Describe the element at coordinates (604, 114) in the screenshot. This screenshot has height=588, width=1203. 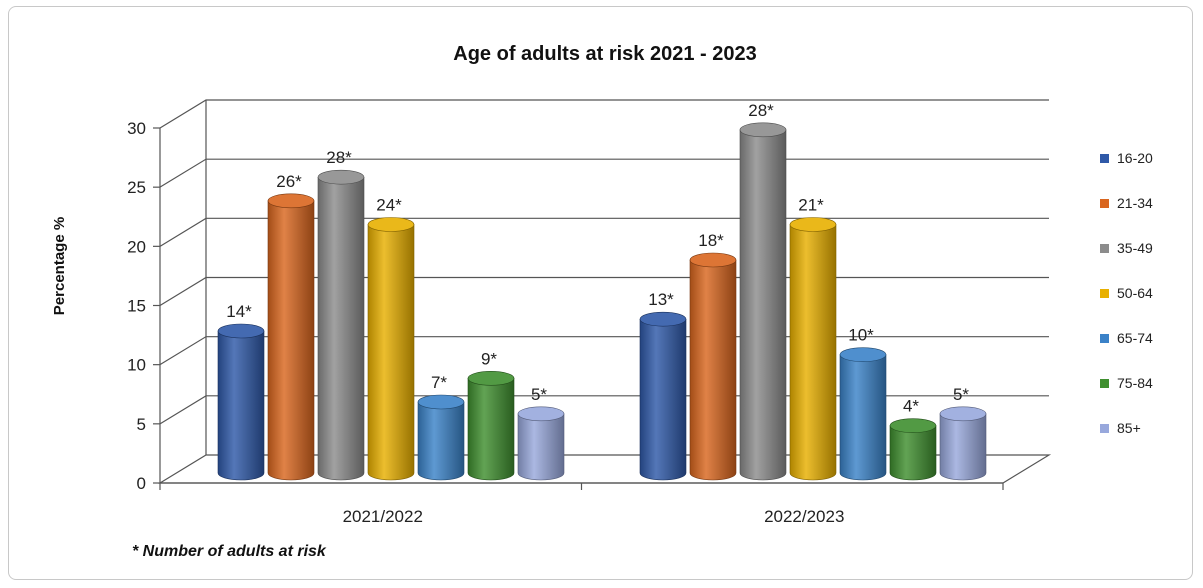
I see `gridline` at that location.